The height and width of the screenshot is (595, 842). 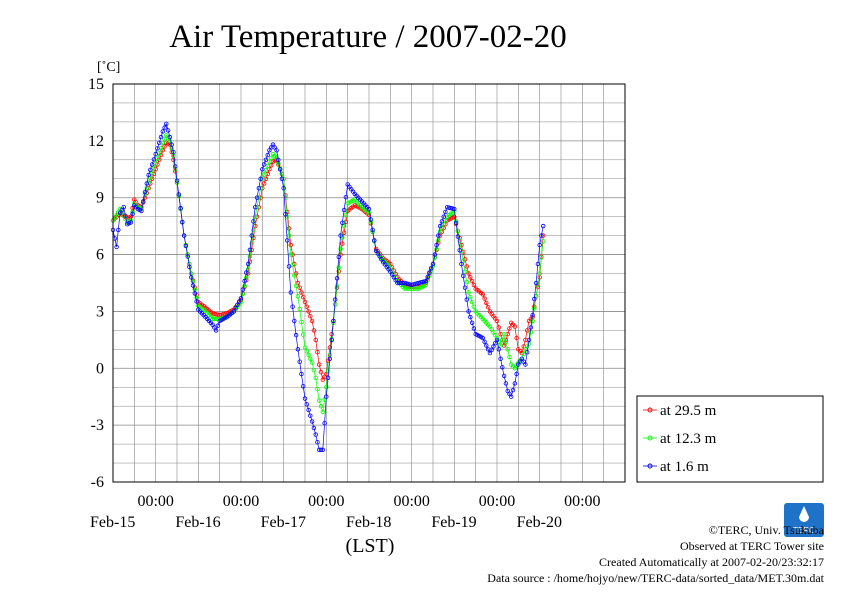 I want to click on y-tick-label: 0, so click(x=100, y=368).